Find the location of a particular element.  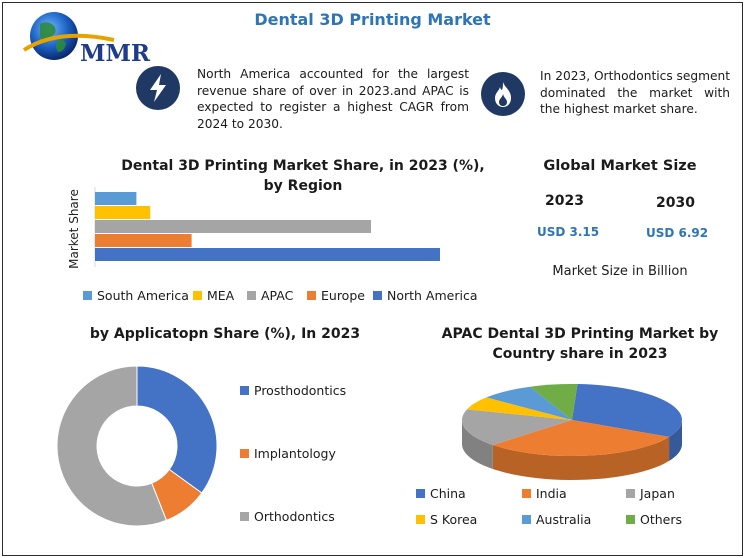

bar-chart-ylabel: Market Share is located at coordinates (74, 229).